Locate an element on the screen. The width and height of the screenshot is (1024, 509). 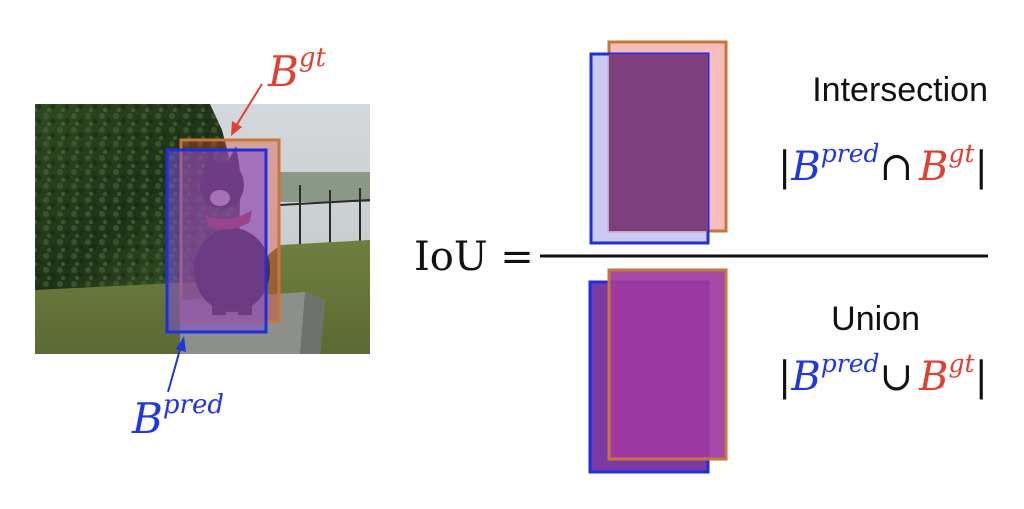
intersection-gt-base: B is located at coordinates (933, 167).